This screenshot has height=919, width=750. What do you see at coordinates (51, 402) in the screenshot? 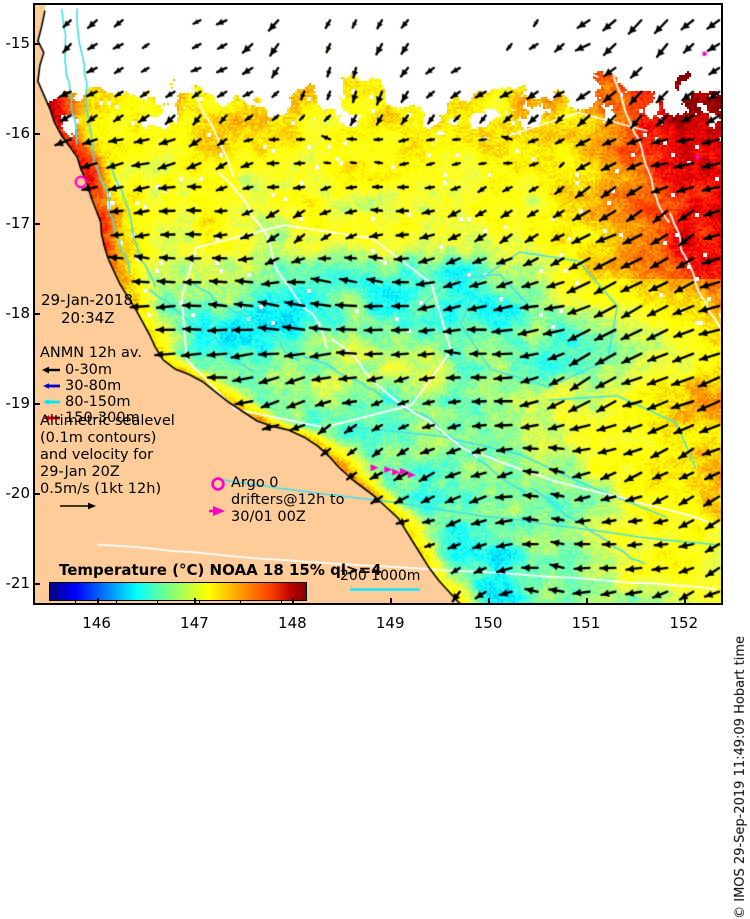
I see `arrow-80-150m-icon` at bounding box center [51, 402].